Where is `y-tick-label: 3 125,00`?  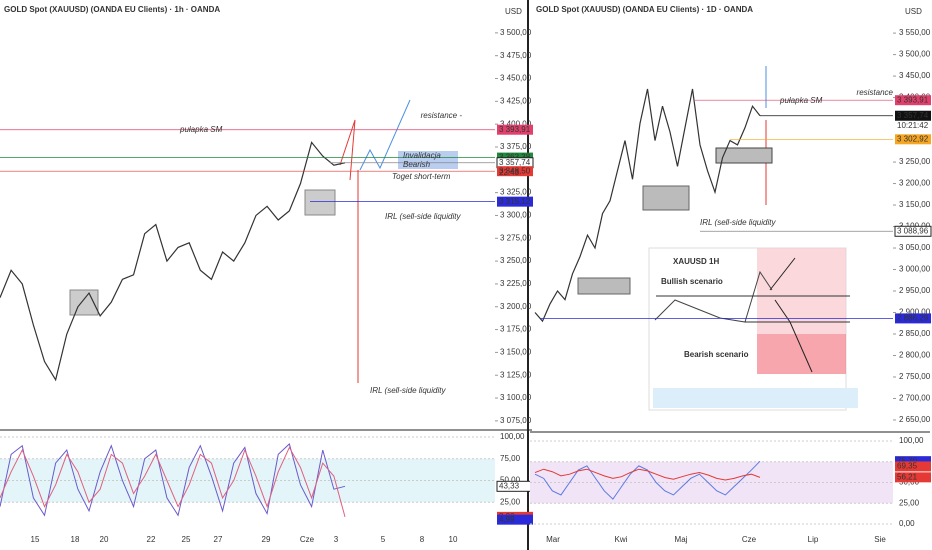
y-tick-label: 3 125,00 is located at coordinates (516, 374).